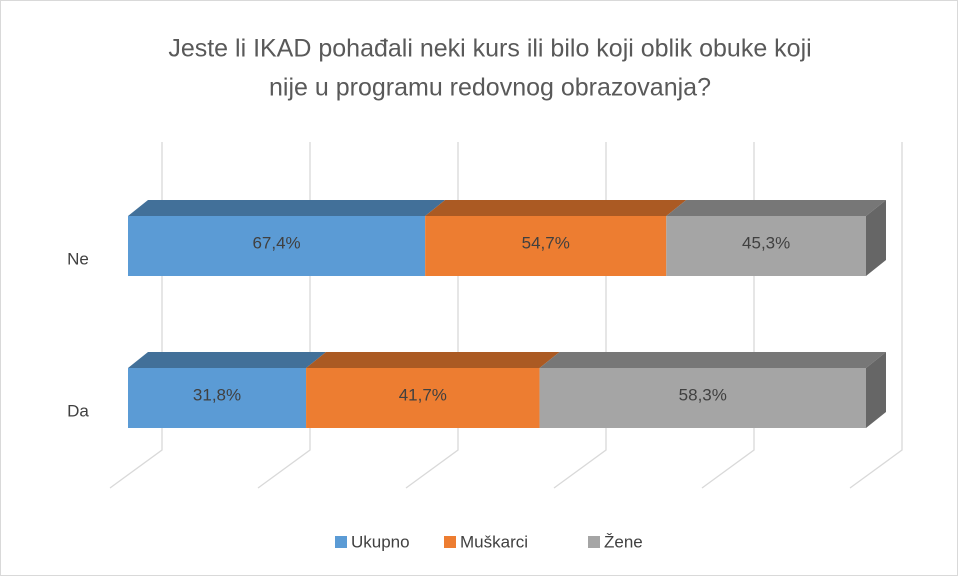 The height and width of the screenshot is (576, 958). I want to click on legend-label: Žene, so click(623, 541).